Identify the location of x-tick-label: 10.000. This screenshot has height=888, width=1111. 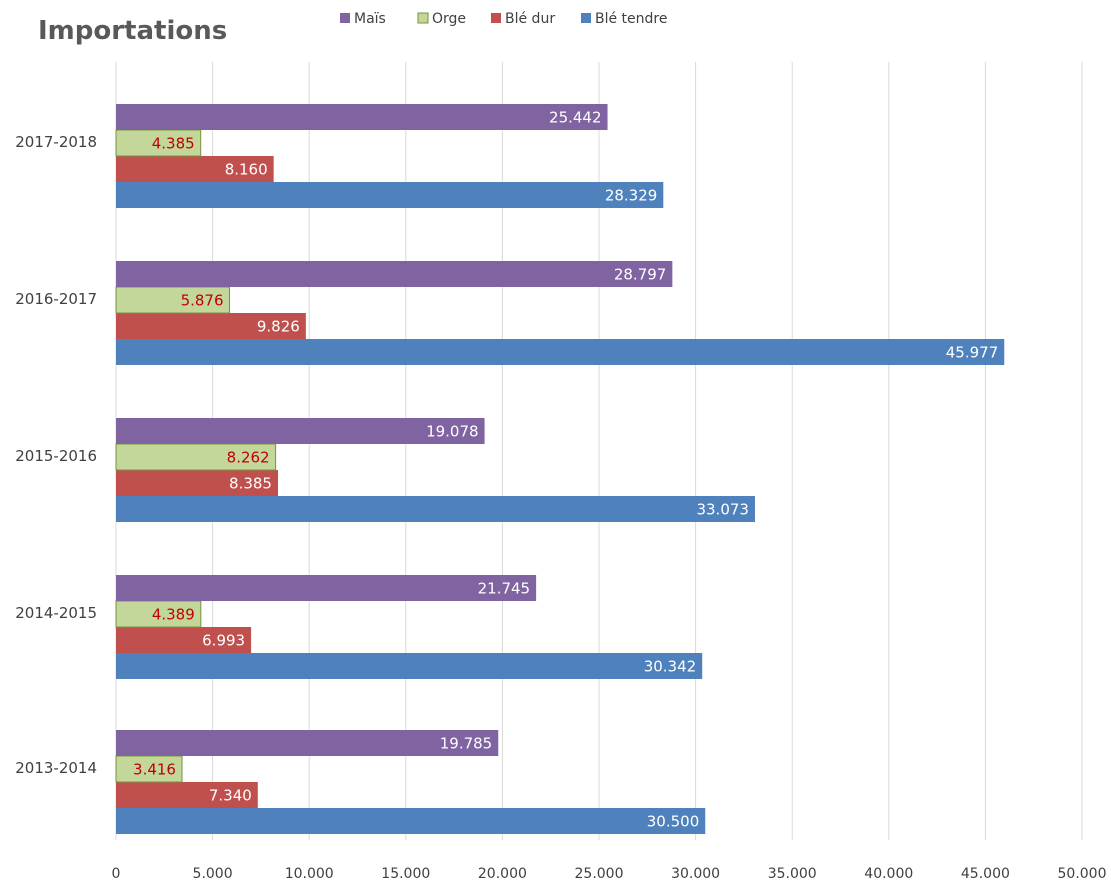
(309, 874).